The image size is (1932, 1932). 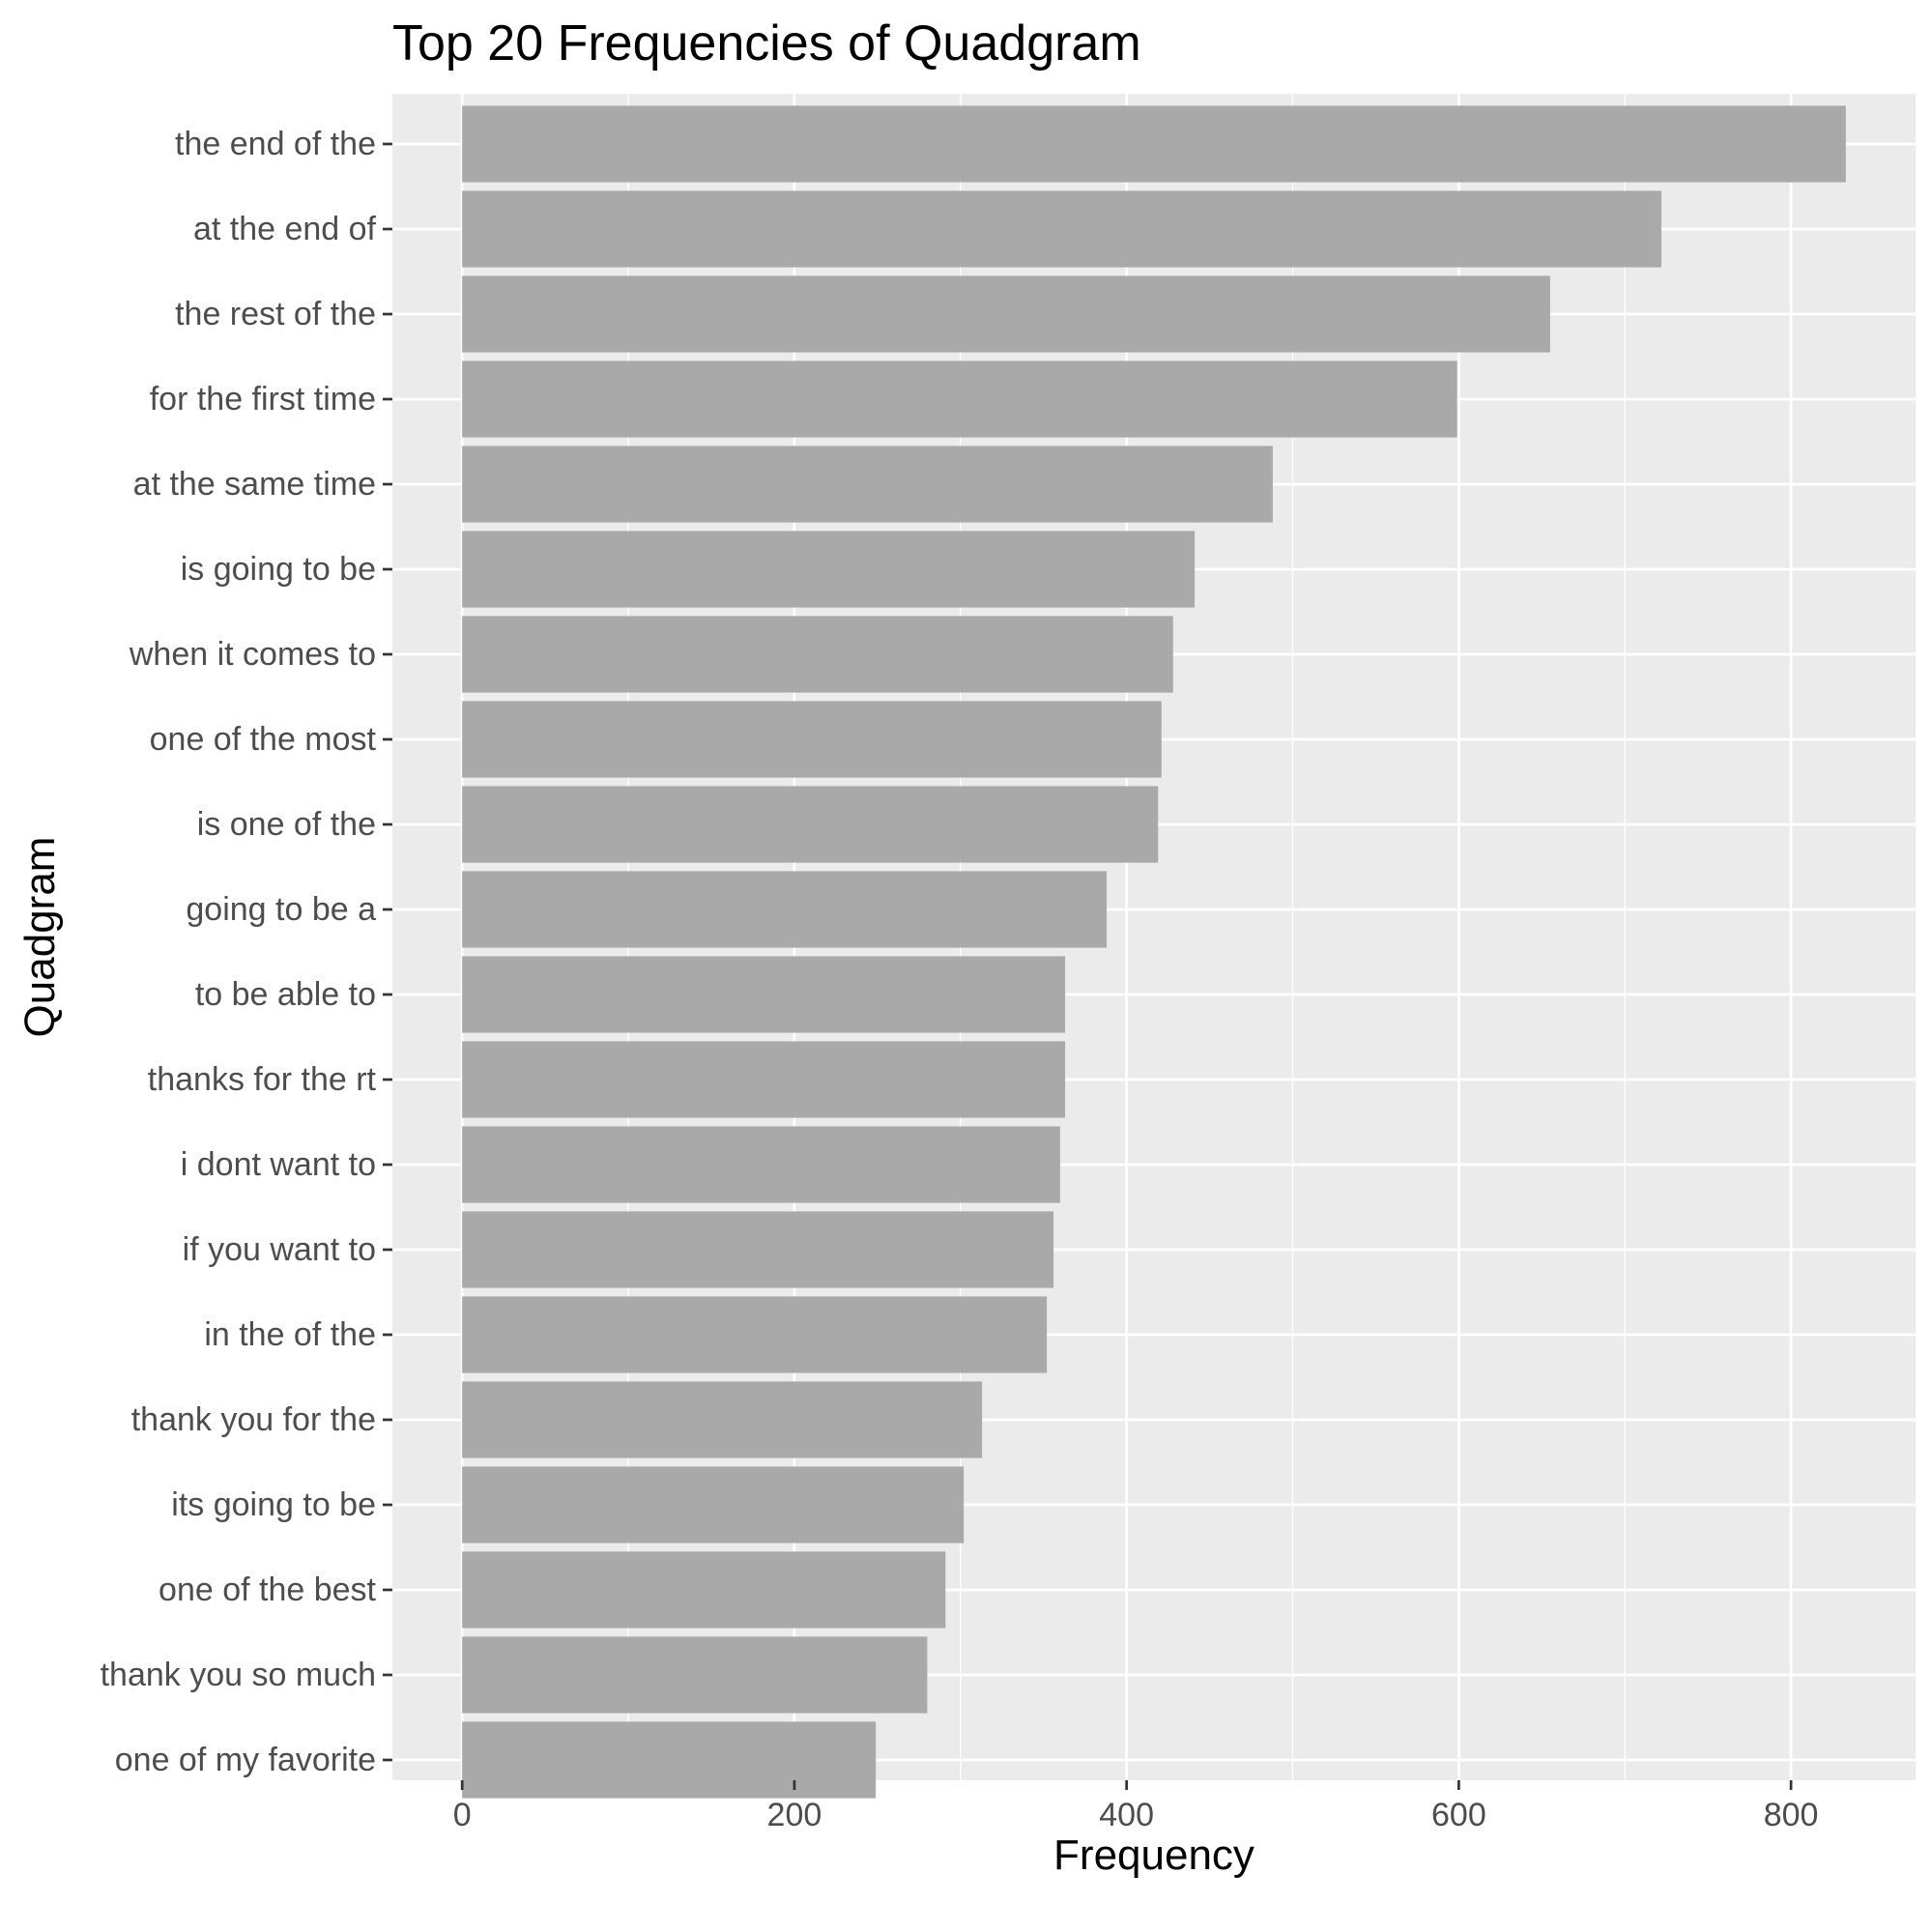 I want to click on y-tick-label: going to be a, so click(x=281, y=909).